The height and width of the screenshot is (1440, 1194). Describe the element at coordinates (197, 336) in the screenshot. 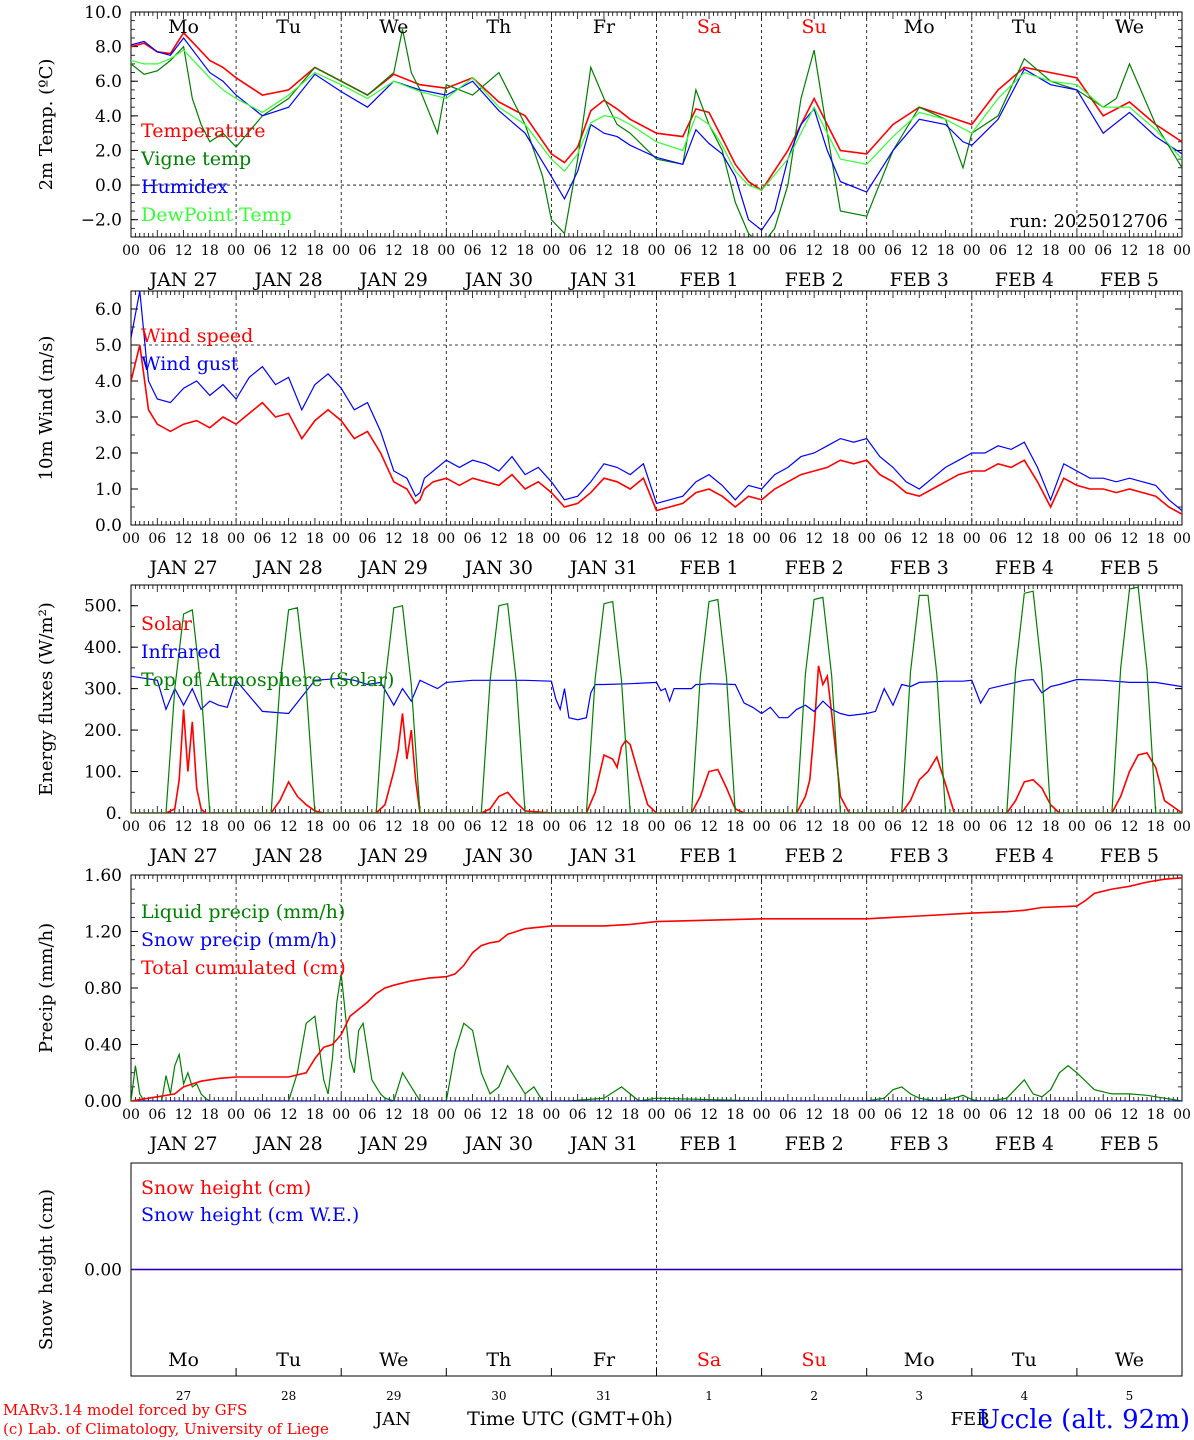

I see `legend-entry: Wind speed` at that location.